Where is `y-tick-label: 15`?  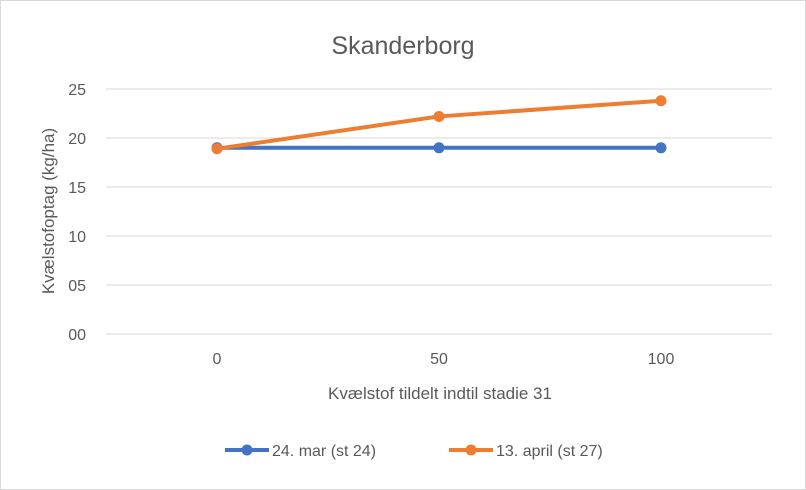 y-tick-label: 15 is located at coordinates (77, 188).